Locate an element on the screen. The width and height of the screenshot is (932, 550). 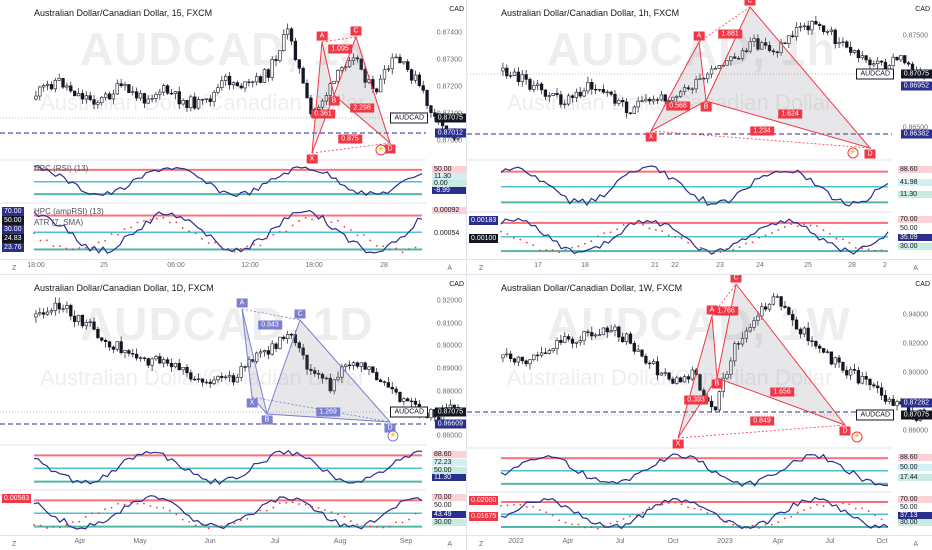
harmonic-ratio-label: 1.656 is located at coordinates (782, 392).